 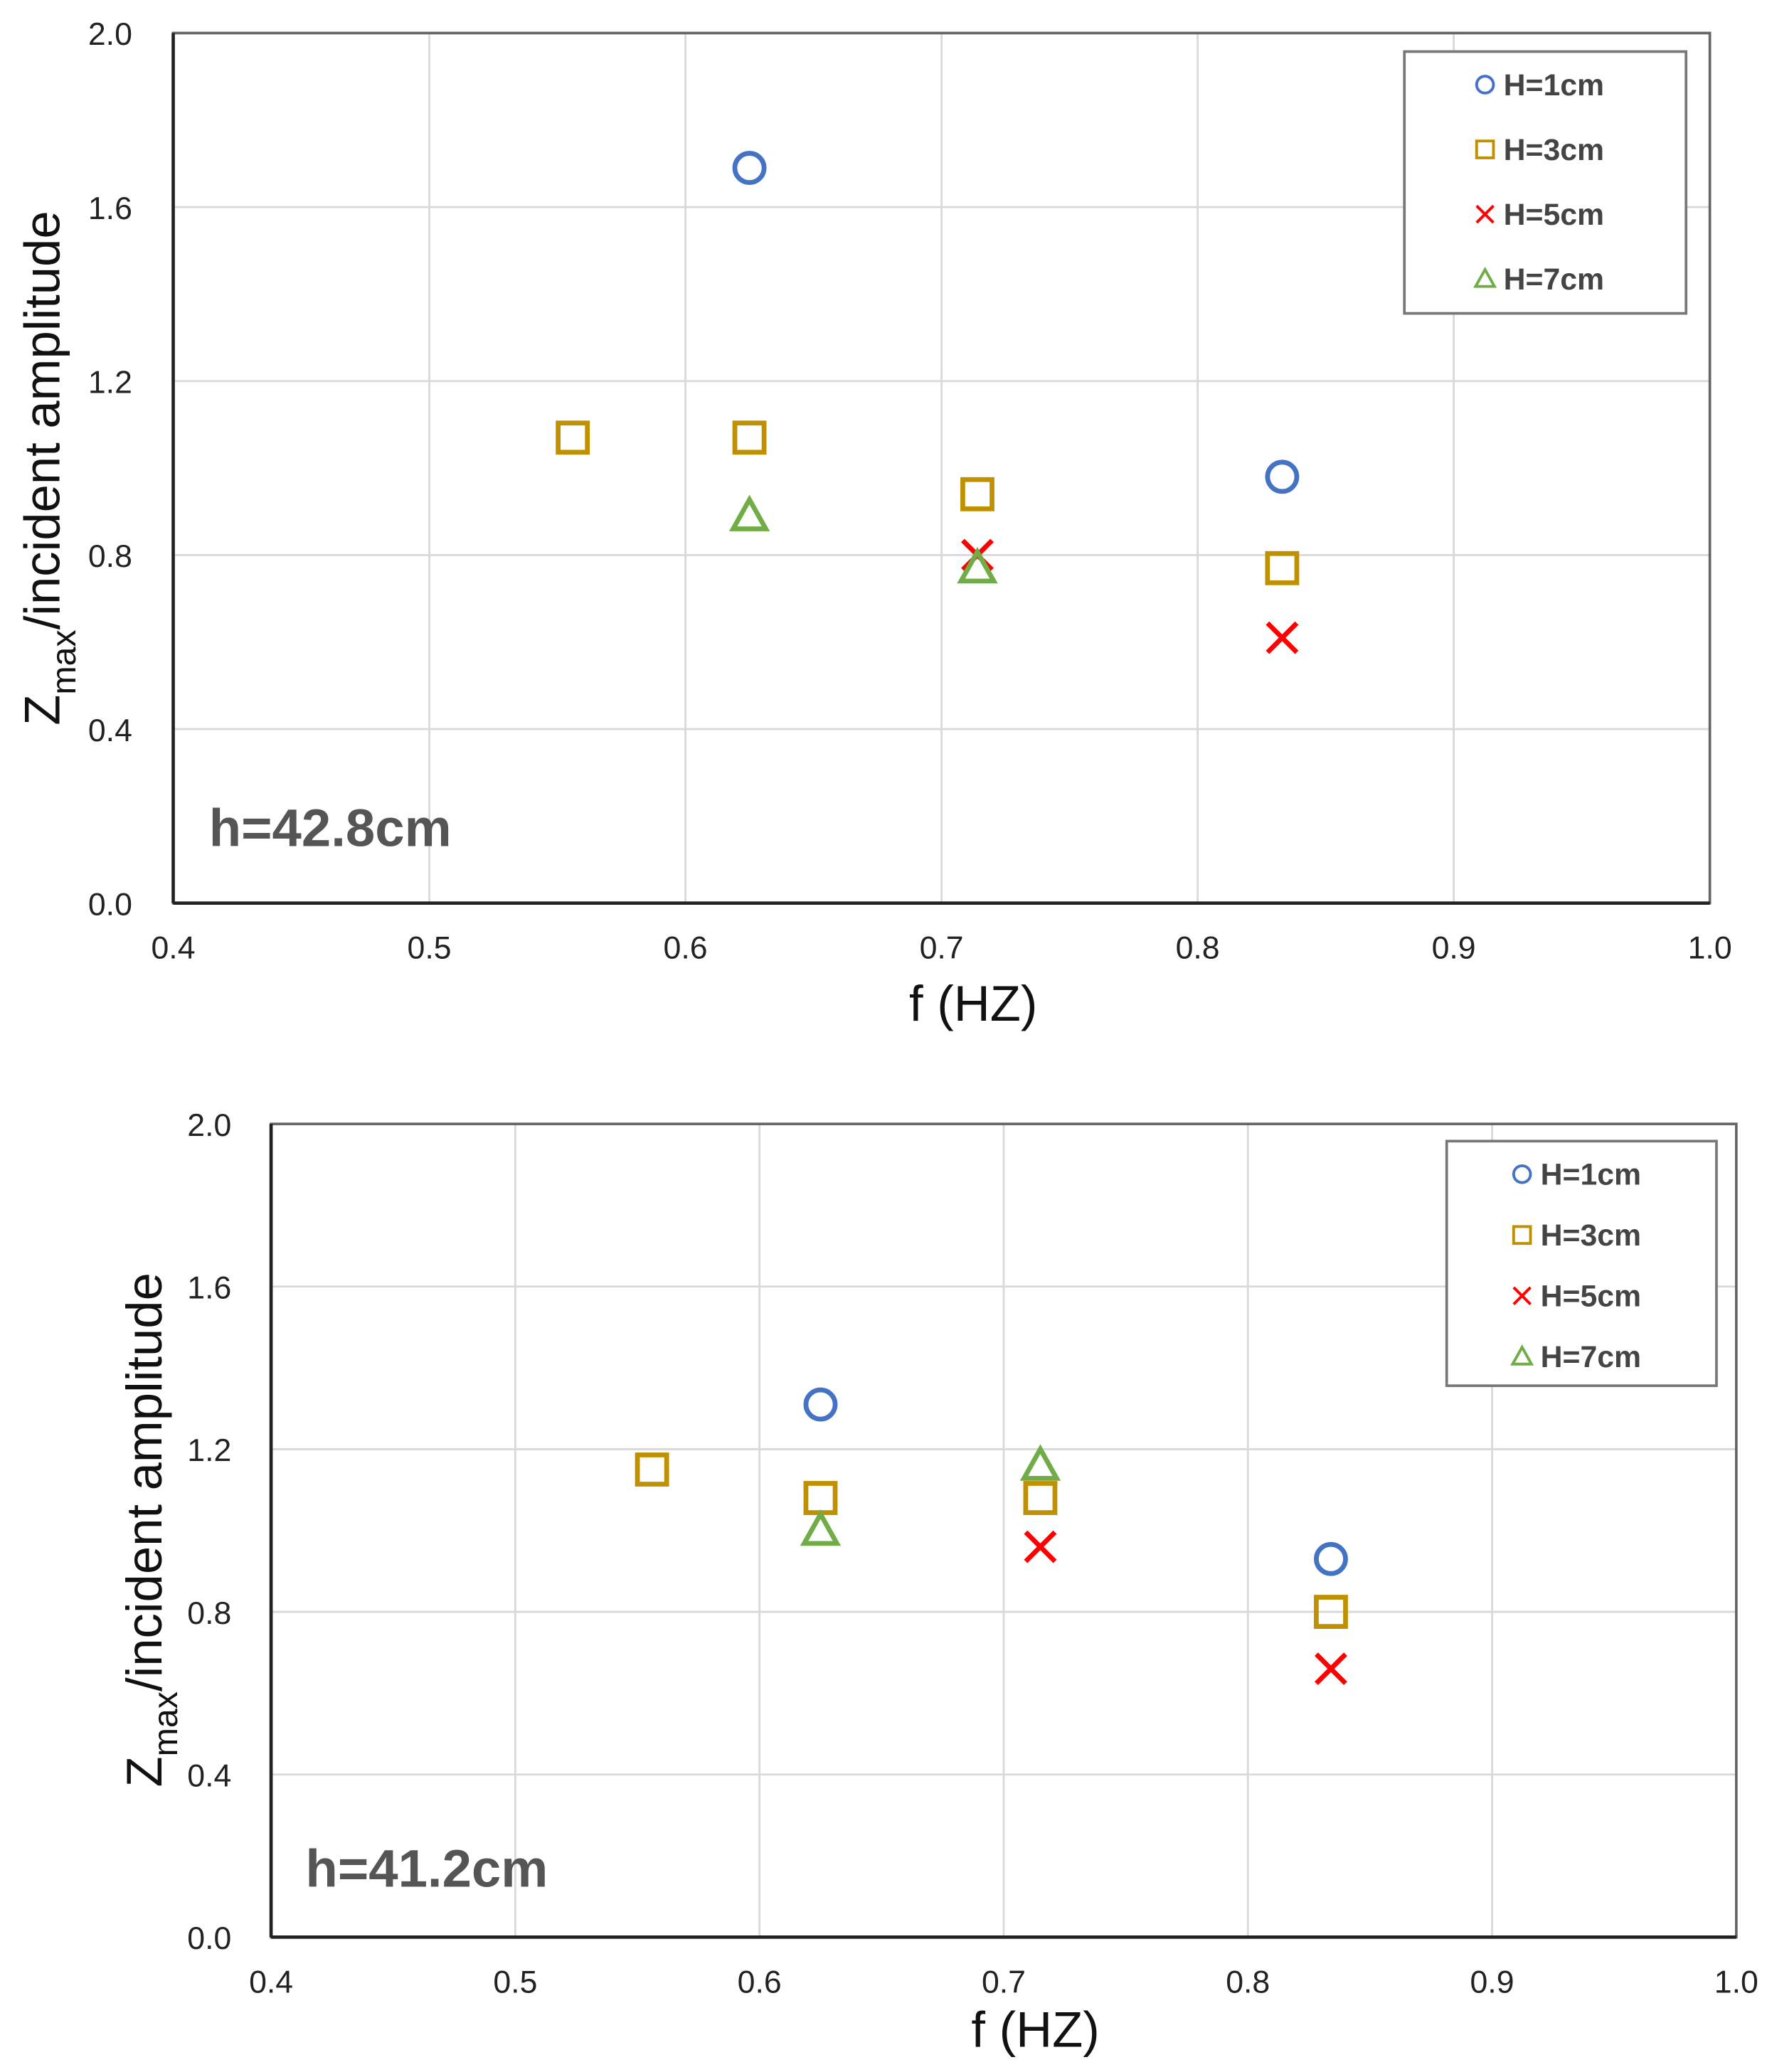 I want to click on depth-annotation: h=42.8cm, so click(x=330, y=828).